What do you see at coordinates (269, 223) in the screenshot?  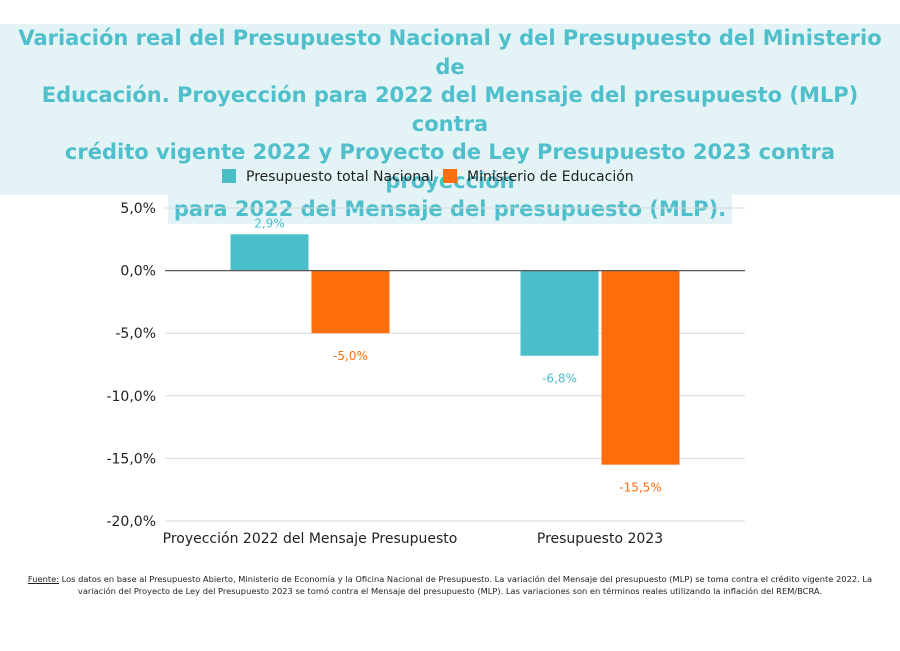 I see `data-label: 2,9%` at bounding box center [269, 223].